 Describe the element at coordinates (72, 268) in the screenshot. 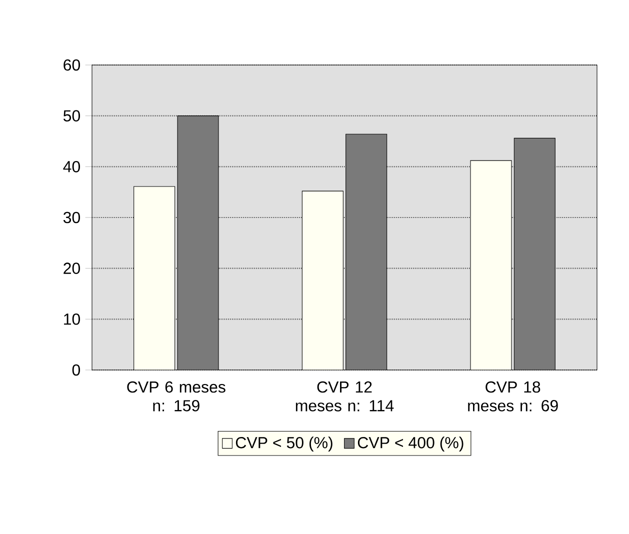

I see `y-tick-label: 20` at that location.